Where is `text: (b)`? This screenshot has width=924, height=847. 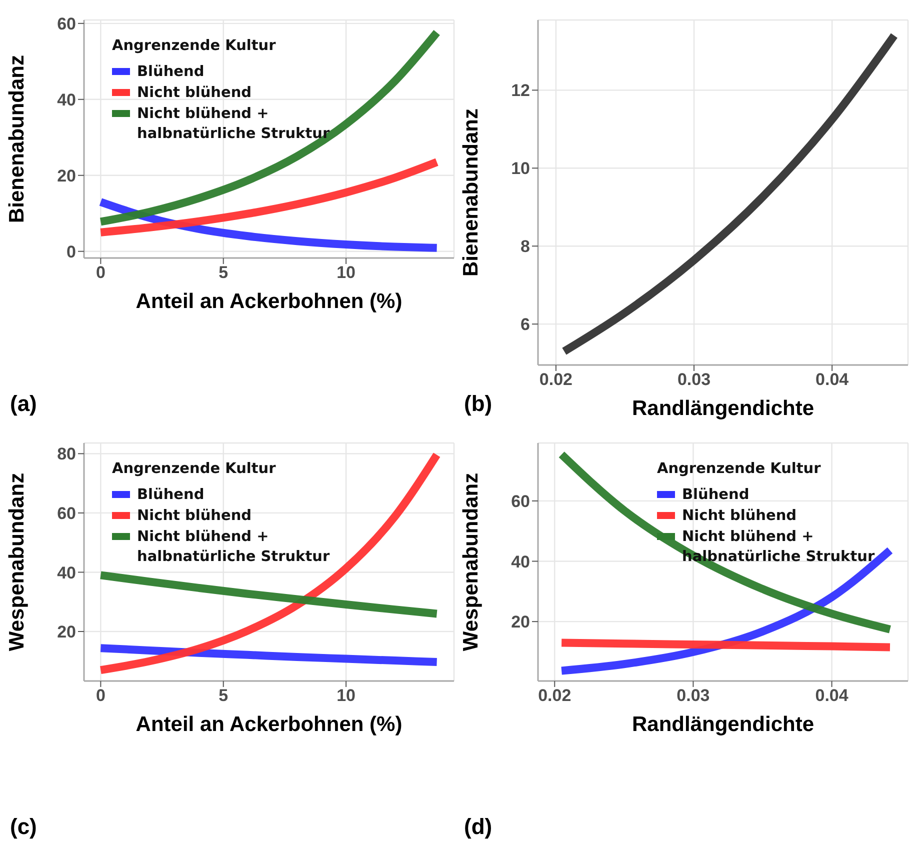
text: (b) is located at coordinates (478, 404).